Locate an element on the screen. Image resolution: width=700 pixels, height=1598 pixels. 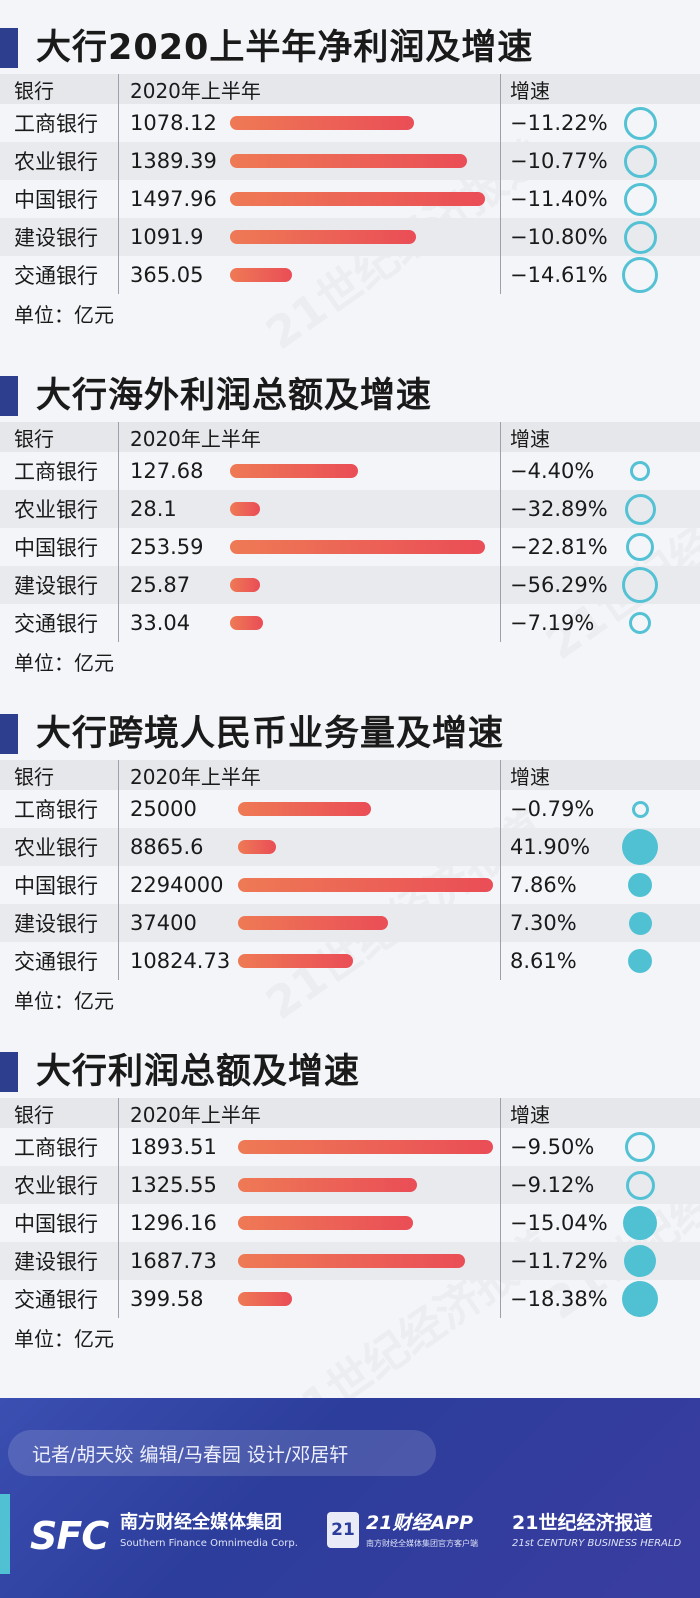
value-label: 1687.73 is located at coordinates (173, 1261).